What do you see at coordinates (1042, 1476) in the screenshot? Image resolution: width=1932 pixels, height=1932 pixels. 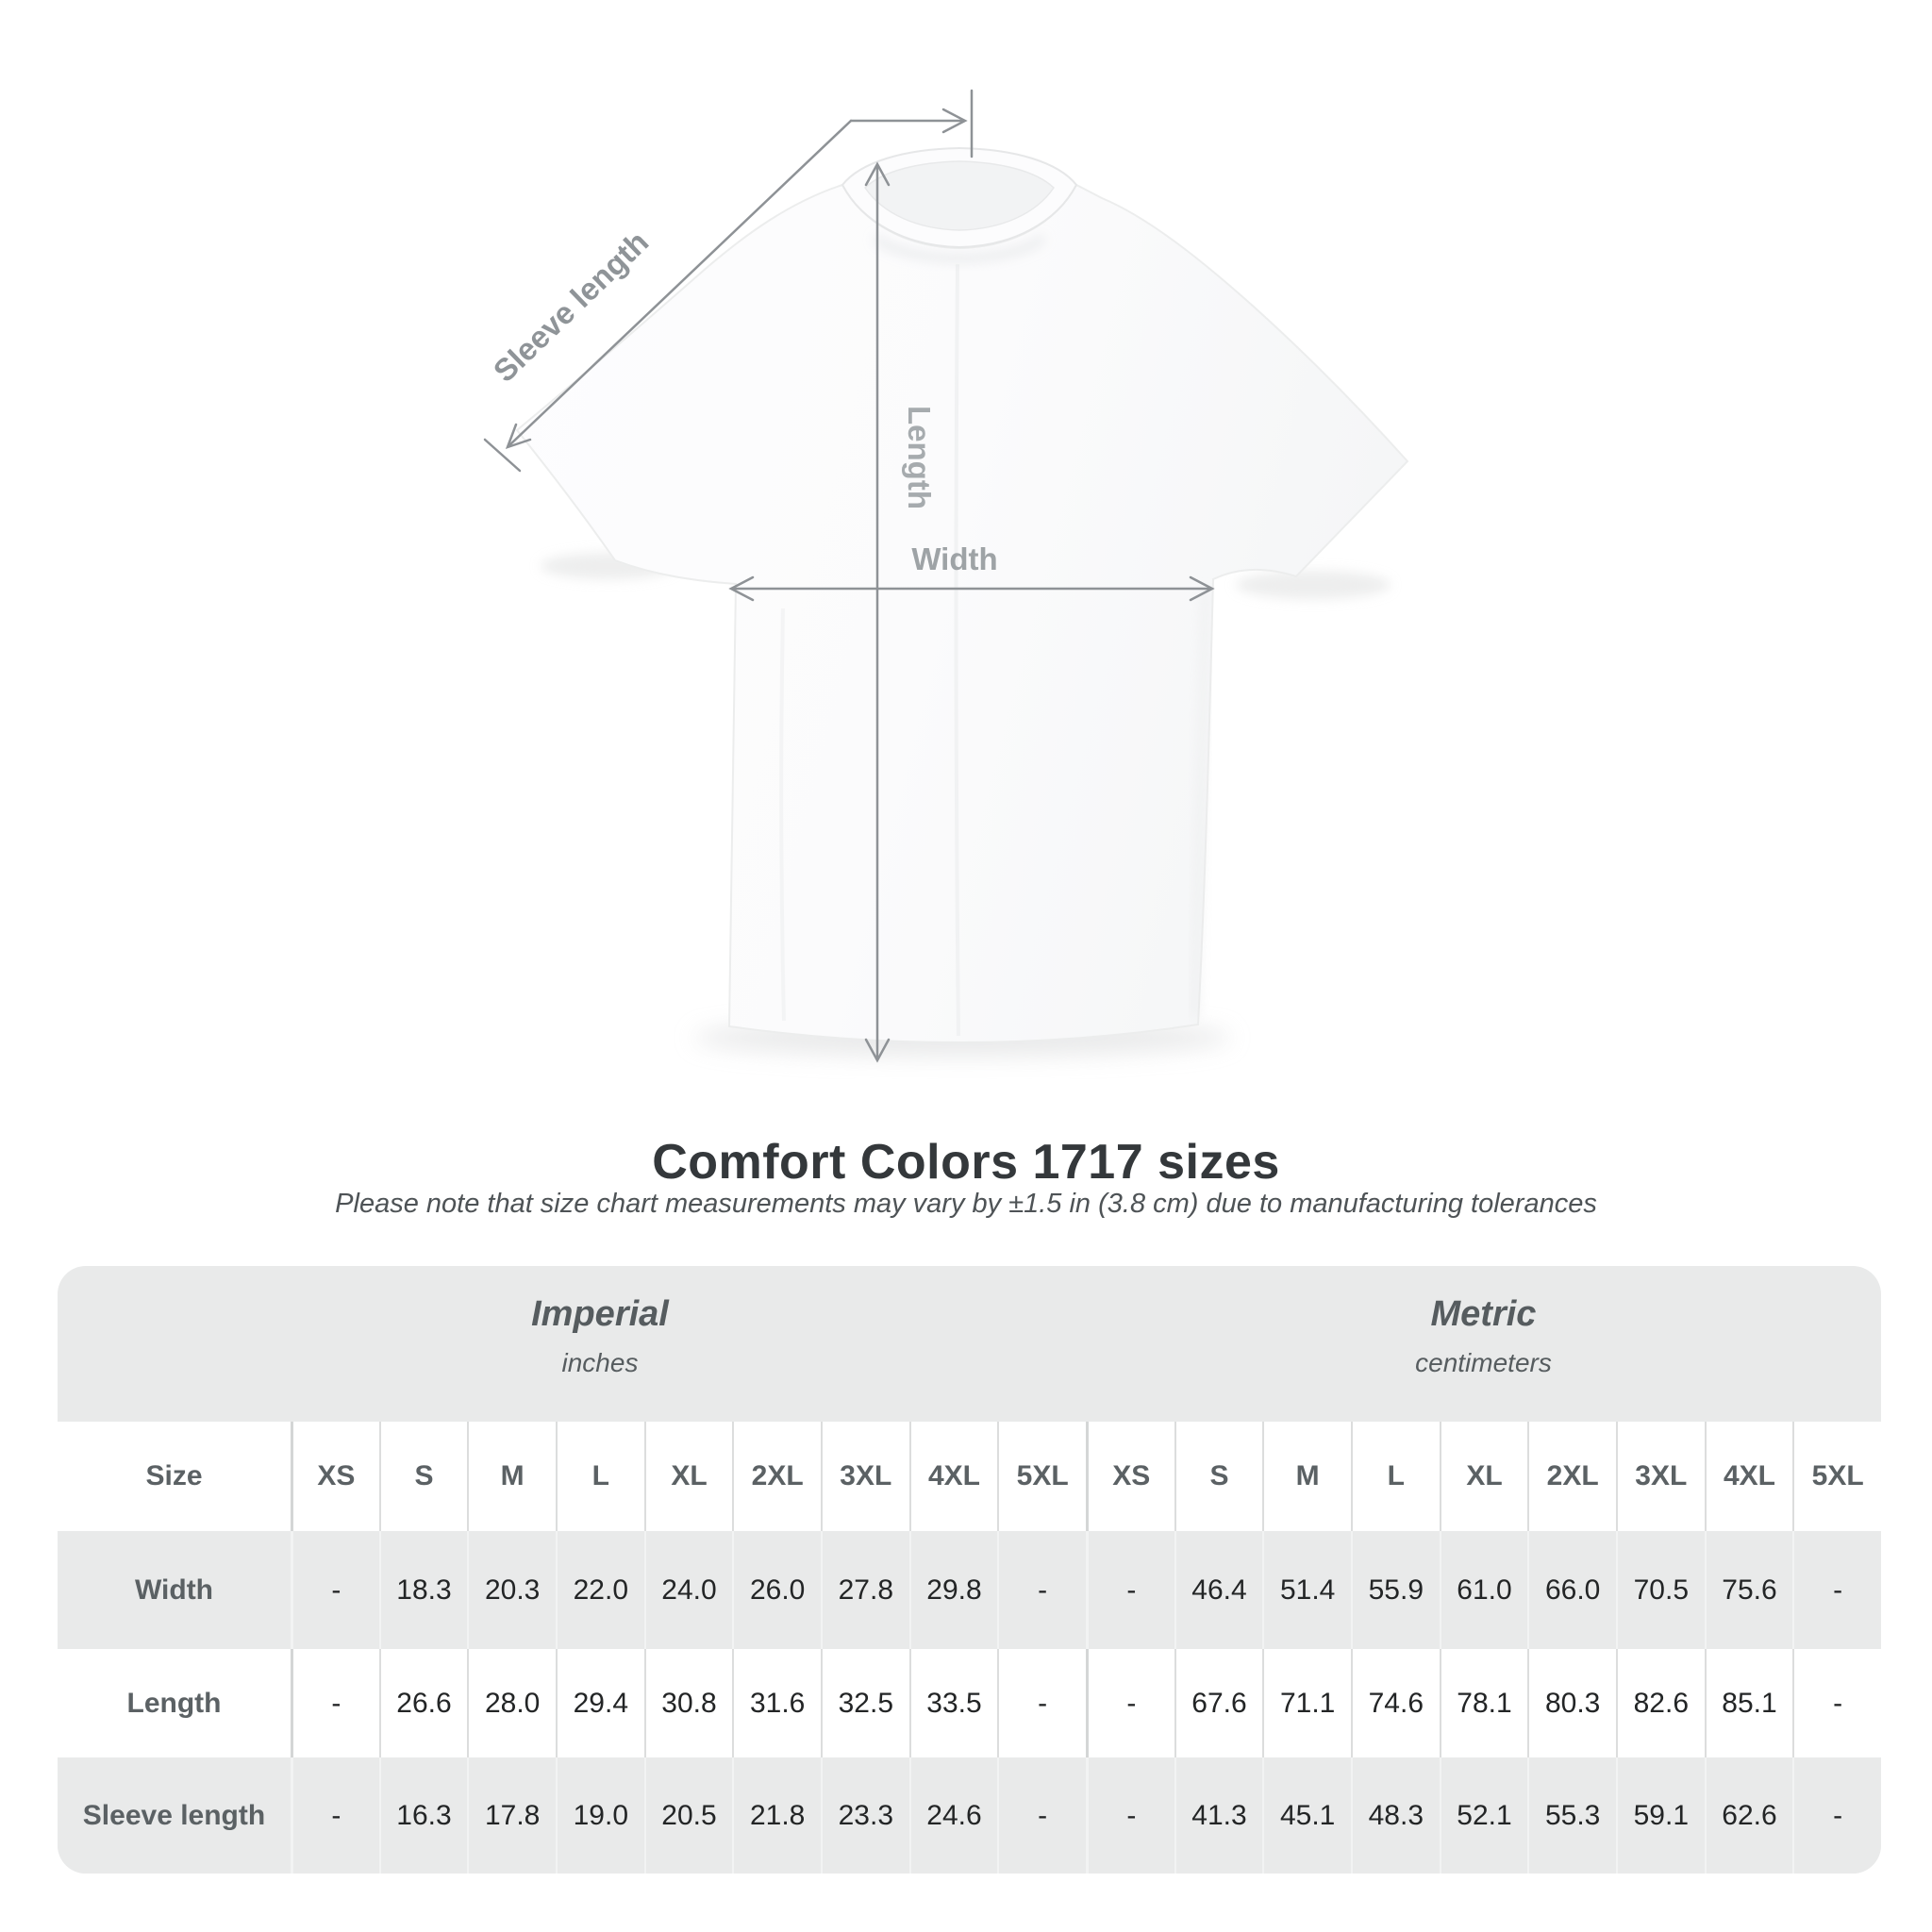 I see `size-col-header-imperial: 5XL` at bounding box center [1042, 1476].